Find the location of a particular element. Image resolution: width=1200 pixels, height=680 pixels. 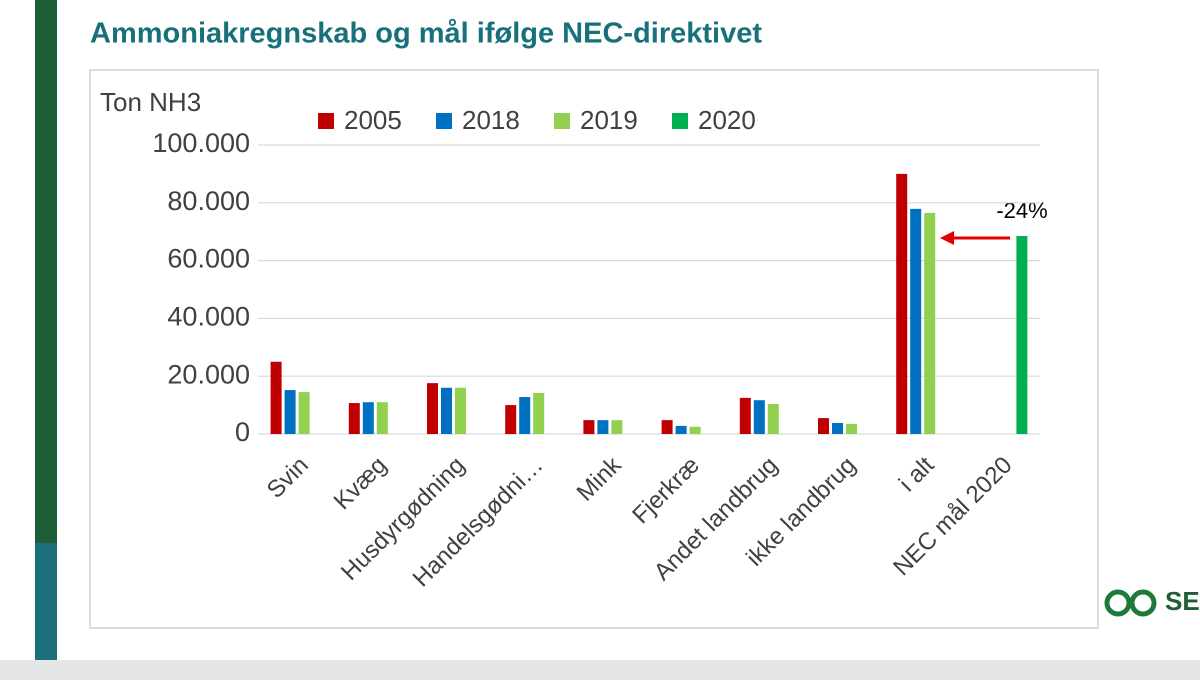

y-axis-label: Ton NH3 is located at coordinates (150, 102).